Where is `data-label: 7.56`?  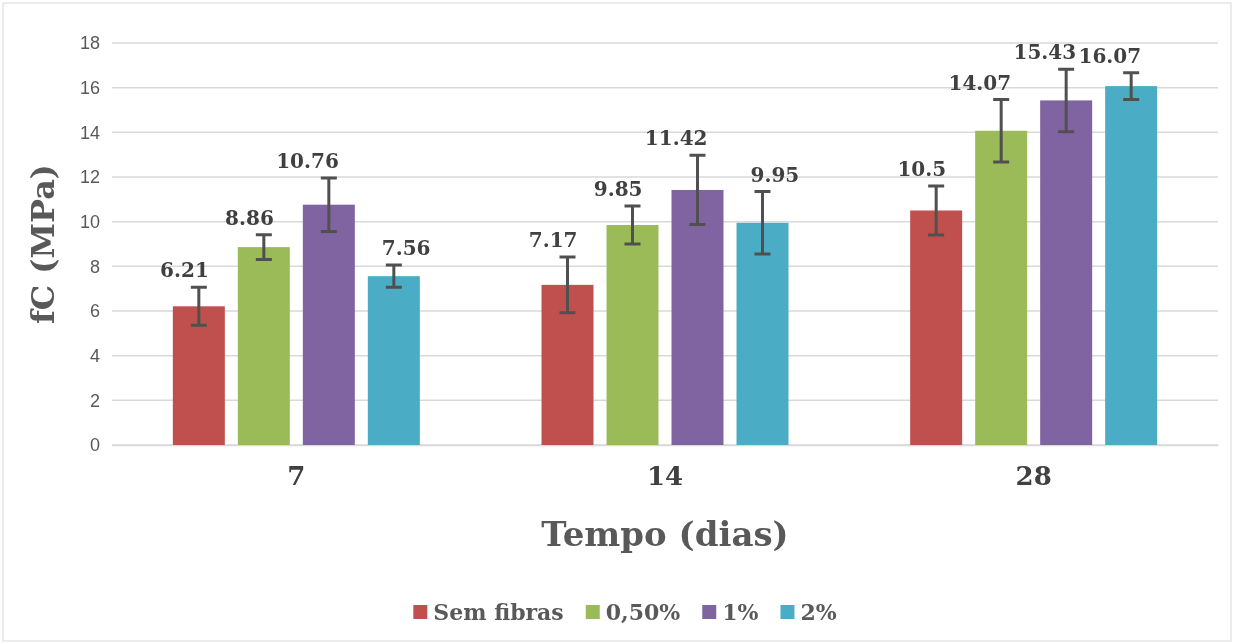 data-label: 7.56 is located at coordinates (406, 247).